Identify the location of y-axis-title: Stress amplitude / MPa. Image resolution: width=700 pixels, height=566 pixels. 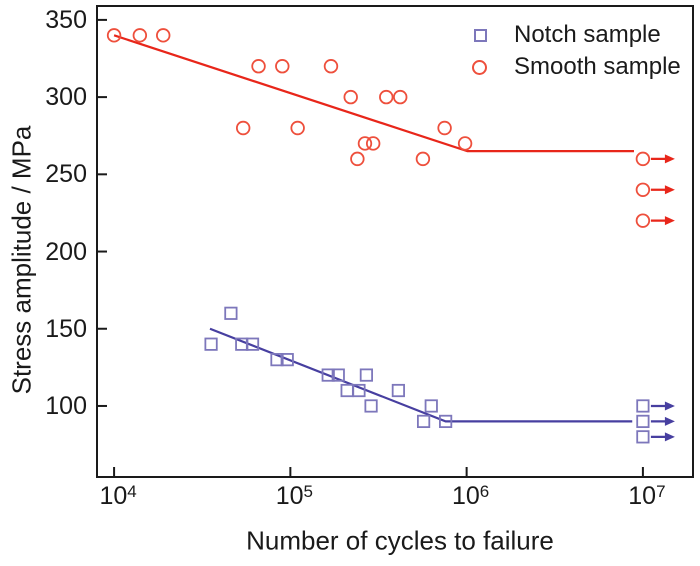
(21, 260).